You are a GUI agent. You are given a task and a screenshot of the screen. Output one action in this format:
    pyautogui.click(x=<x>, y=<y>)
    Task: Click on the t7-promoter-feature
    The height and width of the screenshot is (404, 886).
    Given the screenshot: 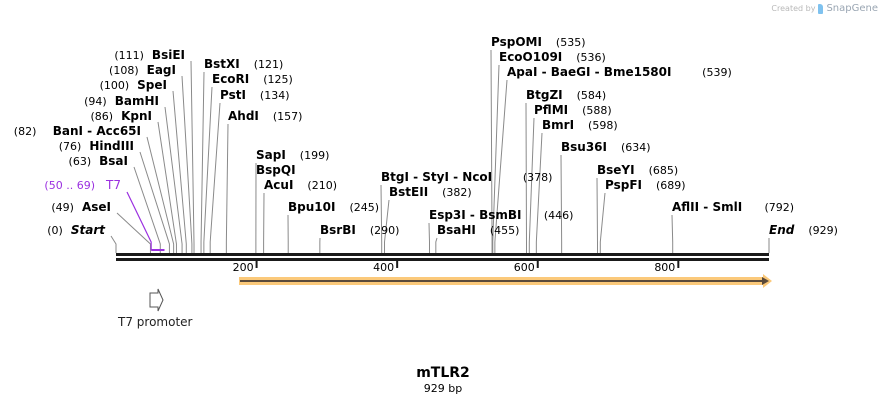 What is the action you would take?
    pyautogui.click(x=156, y=300)
    